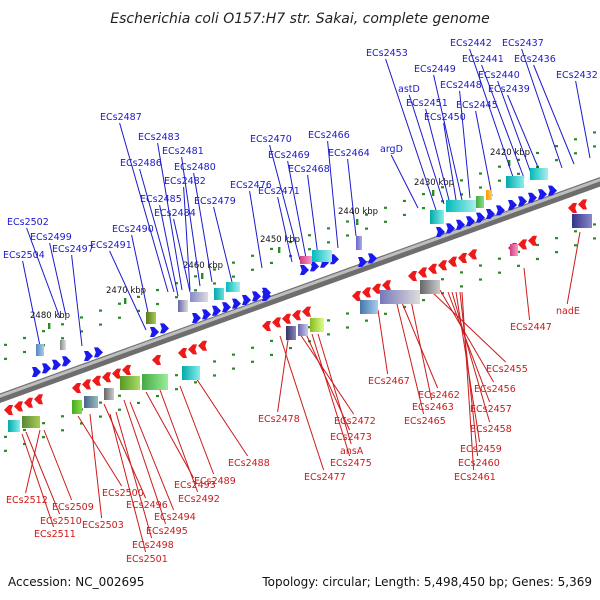 This screenshot has height=600, width=600. I want to click on reverse-gene-label: ECs2458, so click(491, 429).